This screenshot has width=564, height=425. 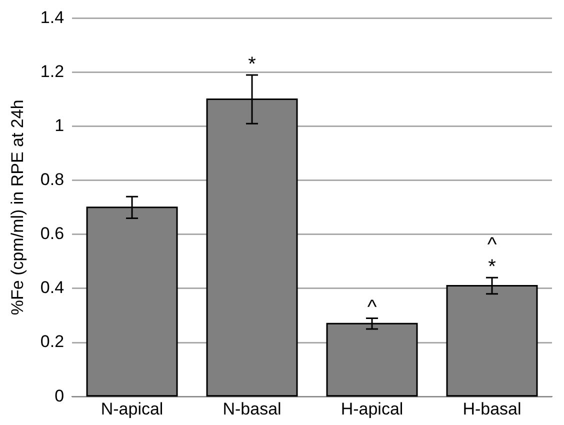 What do you see at coordinates (492, 408) in the screenshot?
I see `x-tick-label: H-basal` at bounding box center [492, 408].